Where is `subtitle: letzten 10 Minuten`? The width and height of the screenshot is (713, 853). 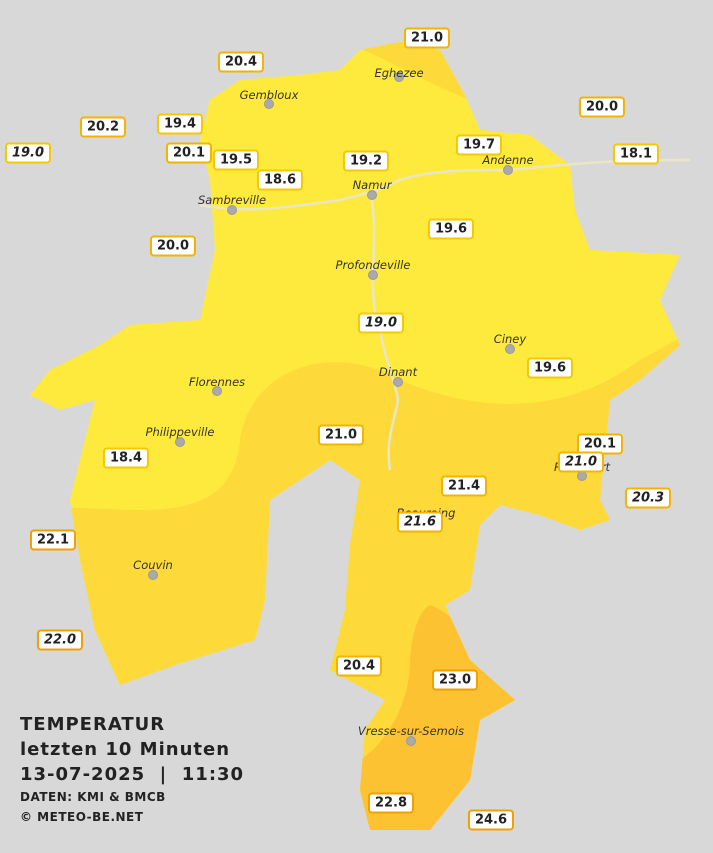 subtitle: letzten 10 Minuten is located at coordinates (125, 749).